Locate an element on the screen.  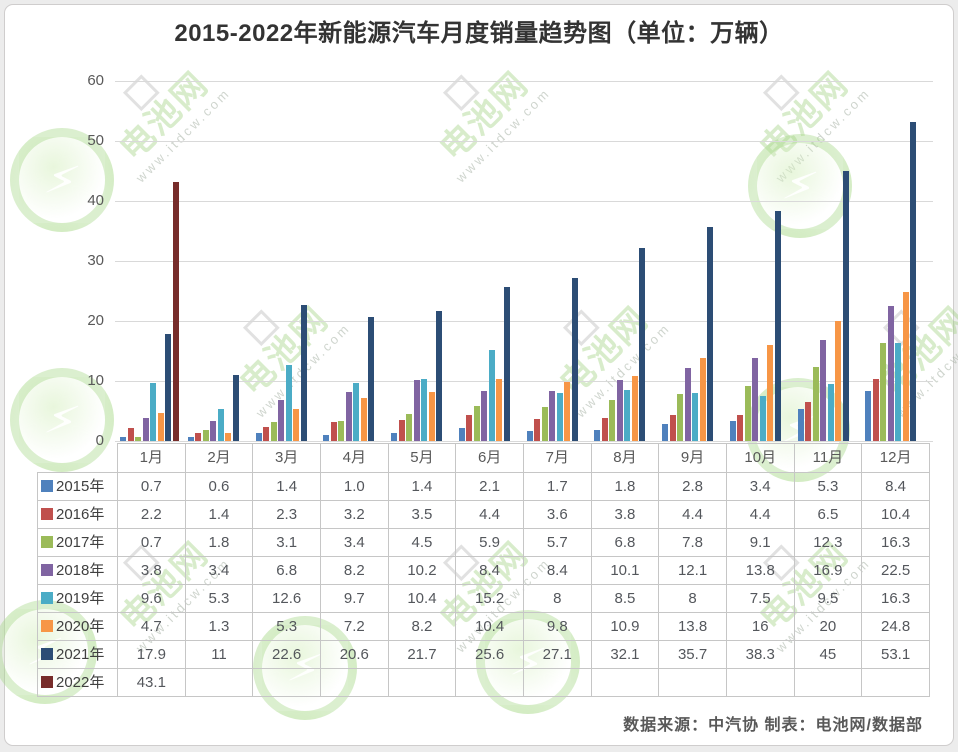
bar-group-2月 is located at coordinates (219, 261).